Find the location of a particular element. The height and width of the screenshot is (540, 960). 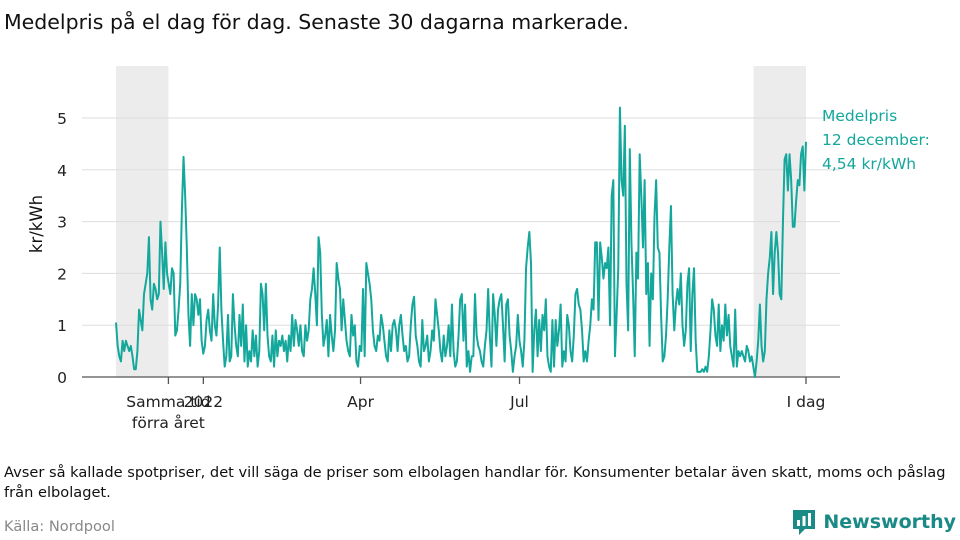

brand-name: Newsworthy is located at coordinates (889, 522).